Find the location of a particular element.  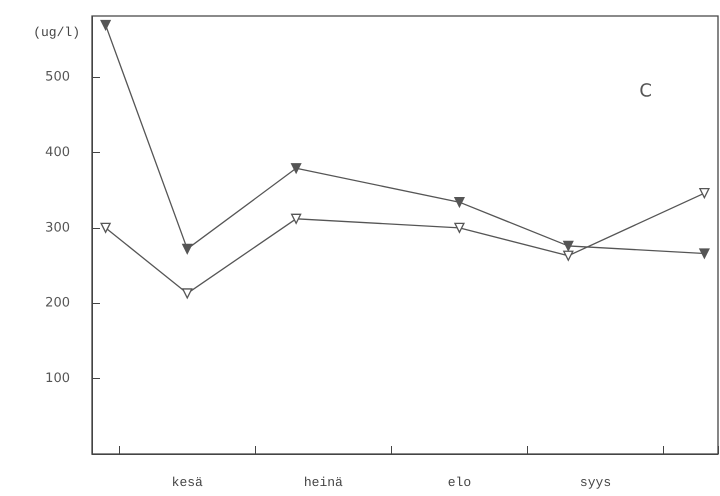

x-tick-label: syys is located at coordinates (596, 482).